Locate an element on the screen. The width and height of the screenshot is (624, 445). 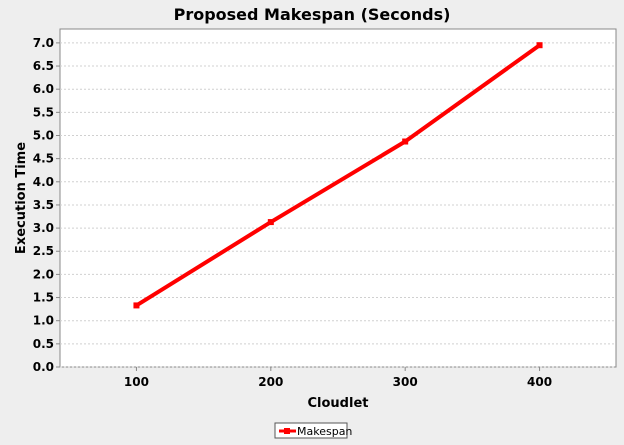
y-tick-label: 0.5 is located at coordinates (43, 344).